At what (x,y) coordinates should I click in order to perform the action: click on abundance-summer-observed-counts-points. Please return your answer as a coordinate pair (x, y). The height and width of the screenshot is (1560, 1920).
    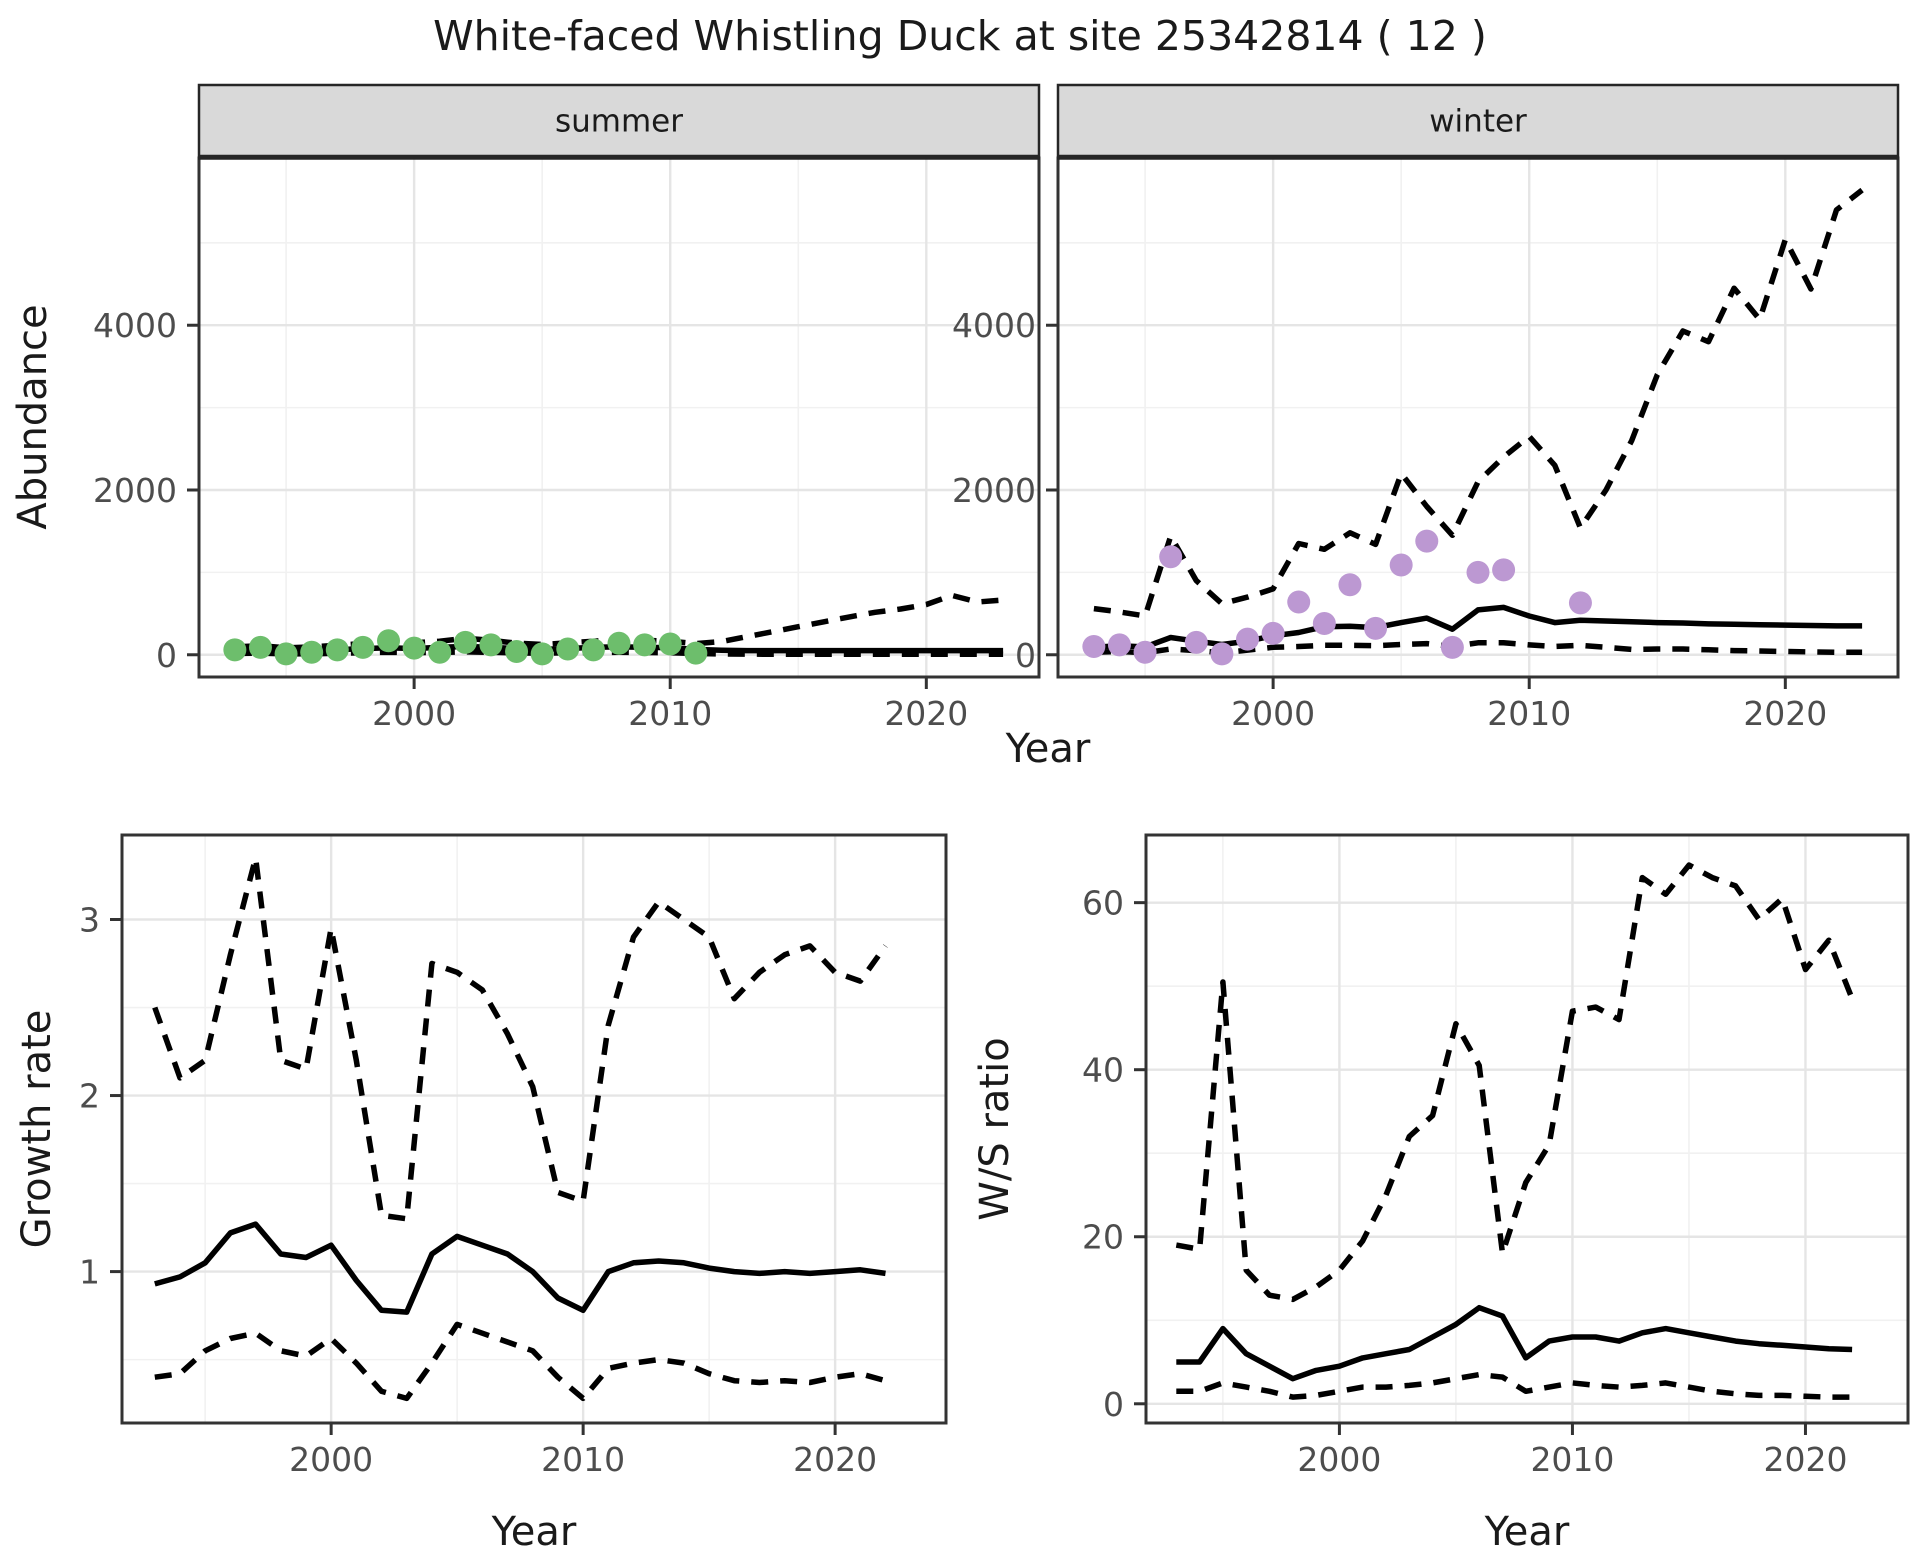
    Looking at the image, I should click on (465, 647).